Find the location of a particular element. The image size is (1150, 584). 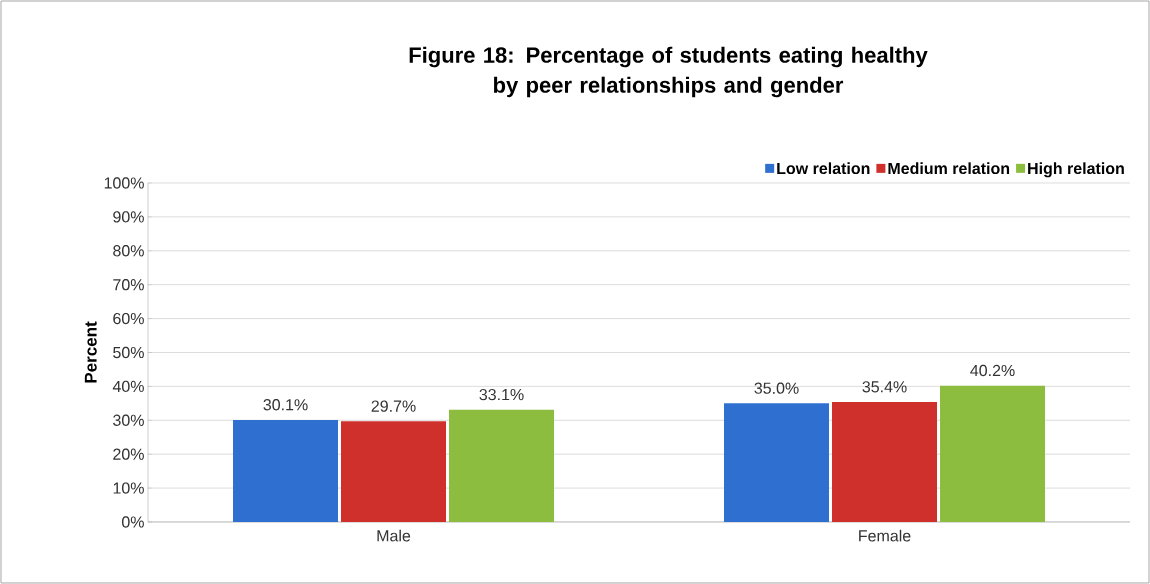

chart-title: Figure 18: Percentage of students eating healthy by peer relationships and gender is located at coordinates (668, 72).